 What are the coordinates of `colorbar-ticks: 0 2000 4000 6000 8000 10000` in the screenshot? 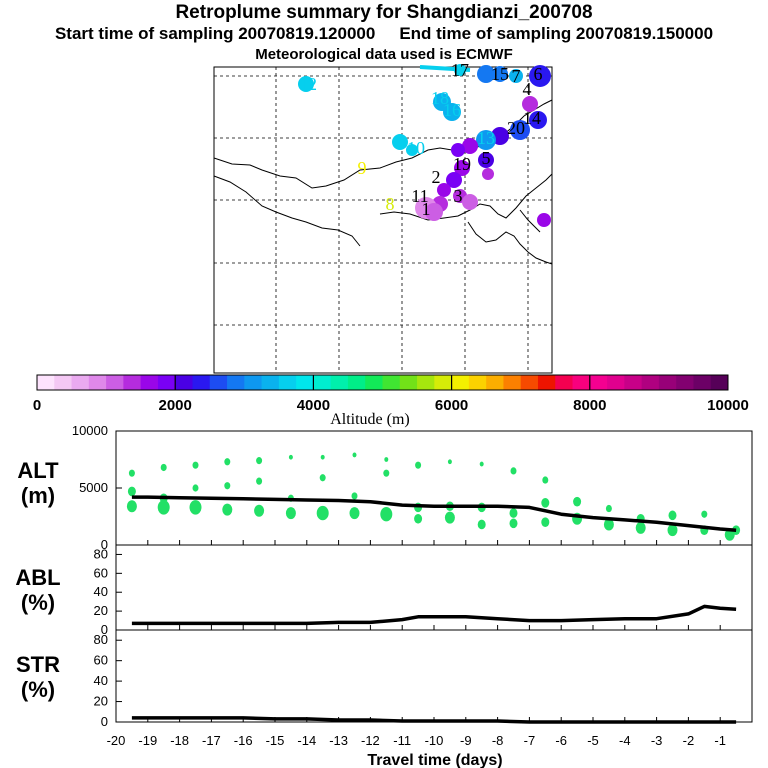 It's located at (391, 394).